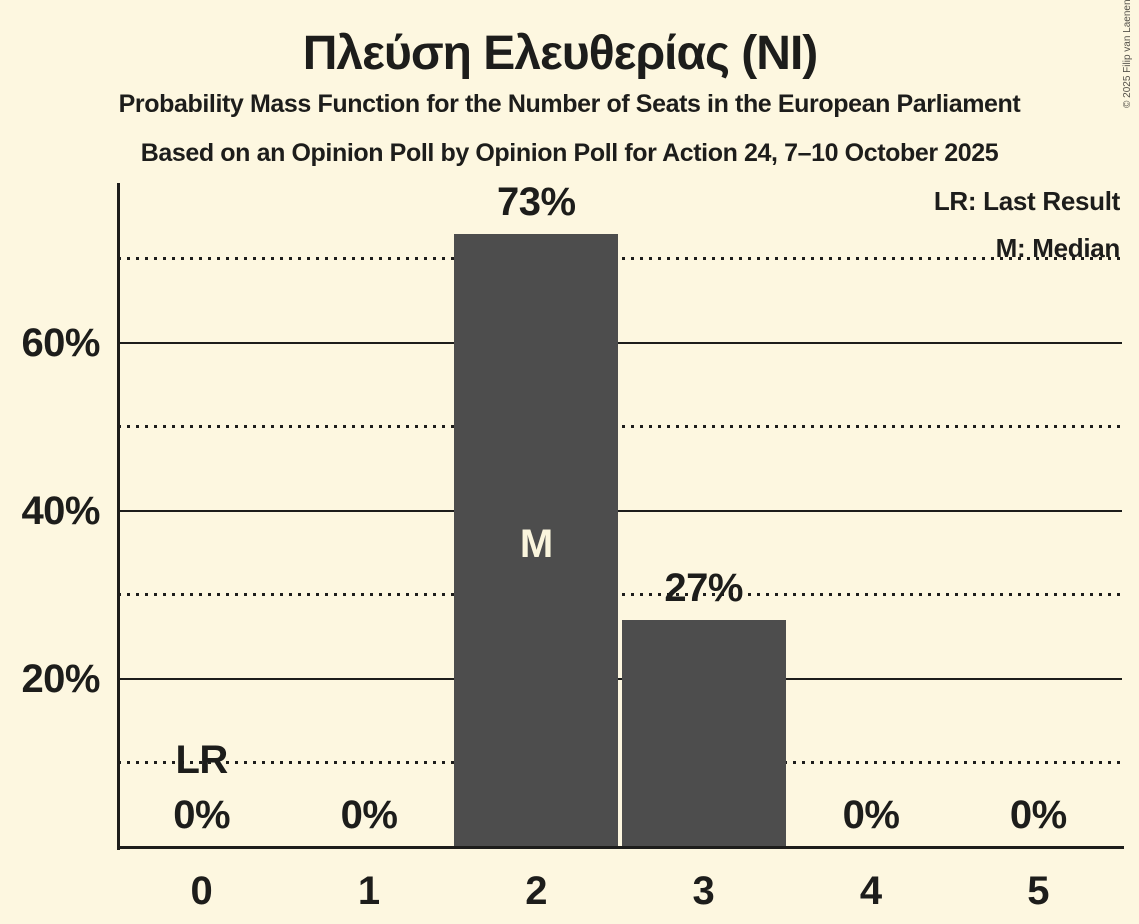 The height and width of the screenshot is (924, 1139). I want to click on value-label-seat-3: 27%, so click(703, 588).